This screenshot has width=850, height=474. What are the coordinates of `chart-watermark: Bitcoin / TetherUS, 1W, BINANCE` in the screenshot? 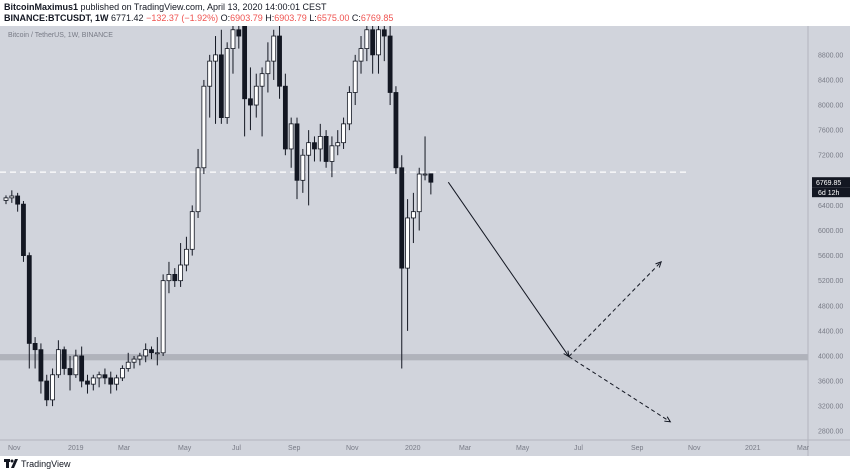 It's located at (60, 35).